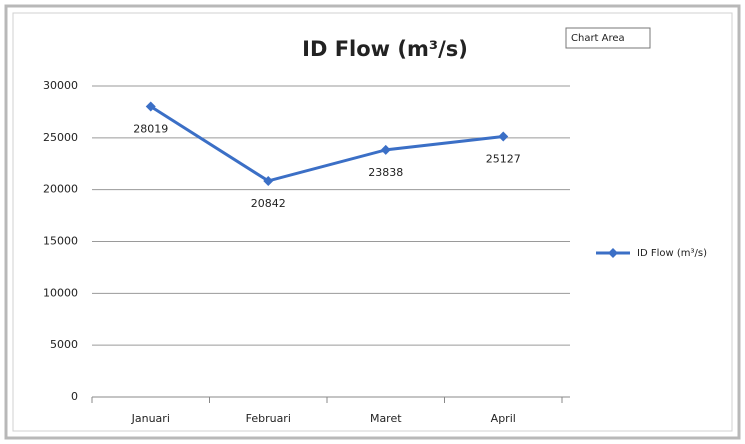 The width and height of the screenshot is (745, 444). I want to click on y-tick-label: 25000, so click(60, 137).